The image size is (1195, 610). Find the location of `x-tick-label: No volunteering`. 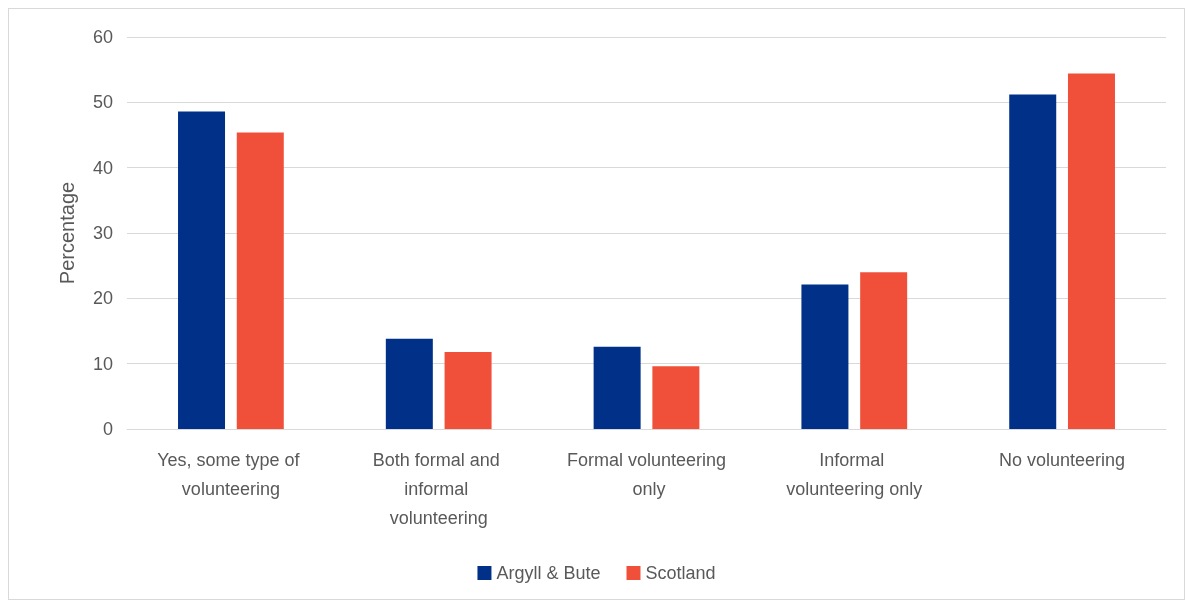

x-tick-label: No volunteering is located at coordinates (1062, 459).